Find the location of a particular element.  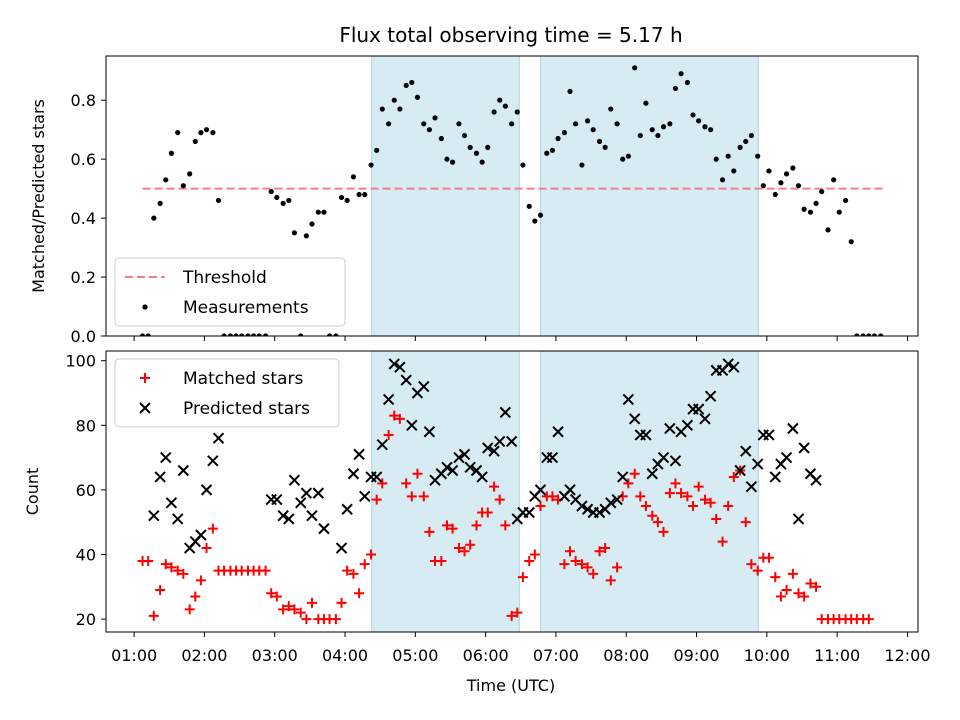

legend-box is located at coordinates (227, 393).